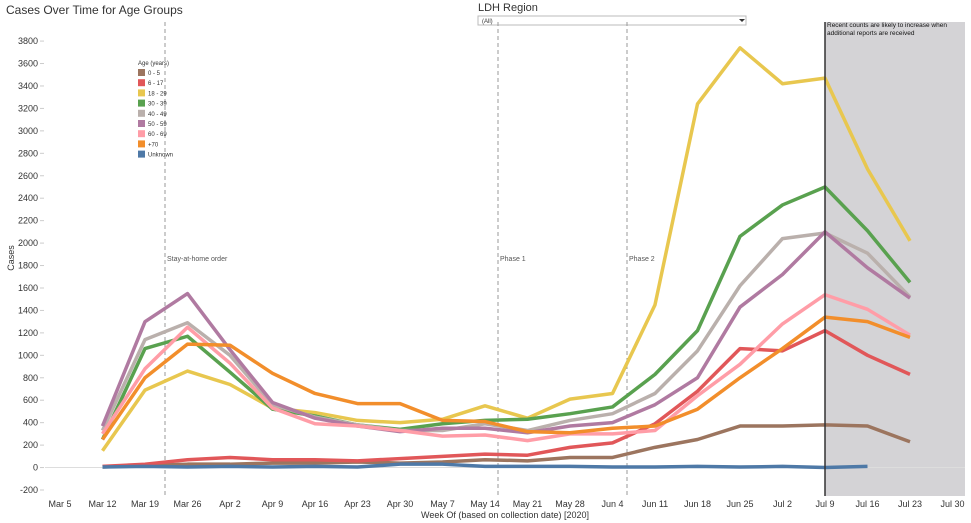  What do you see at coordinates (28, 355) in the screenshot?
I see `y-tick-label: 1000` at bounding box center [28, 355].